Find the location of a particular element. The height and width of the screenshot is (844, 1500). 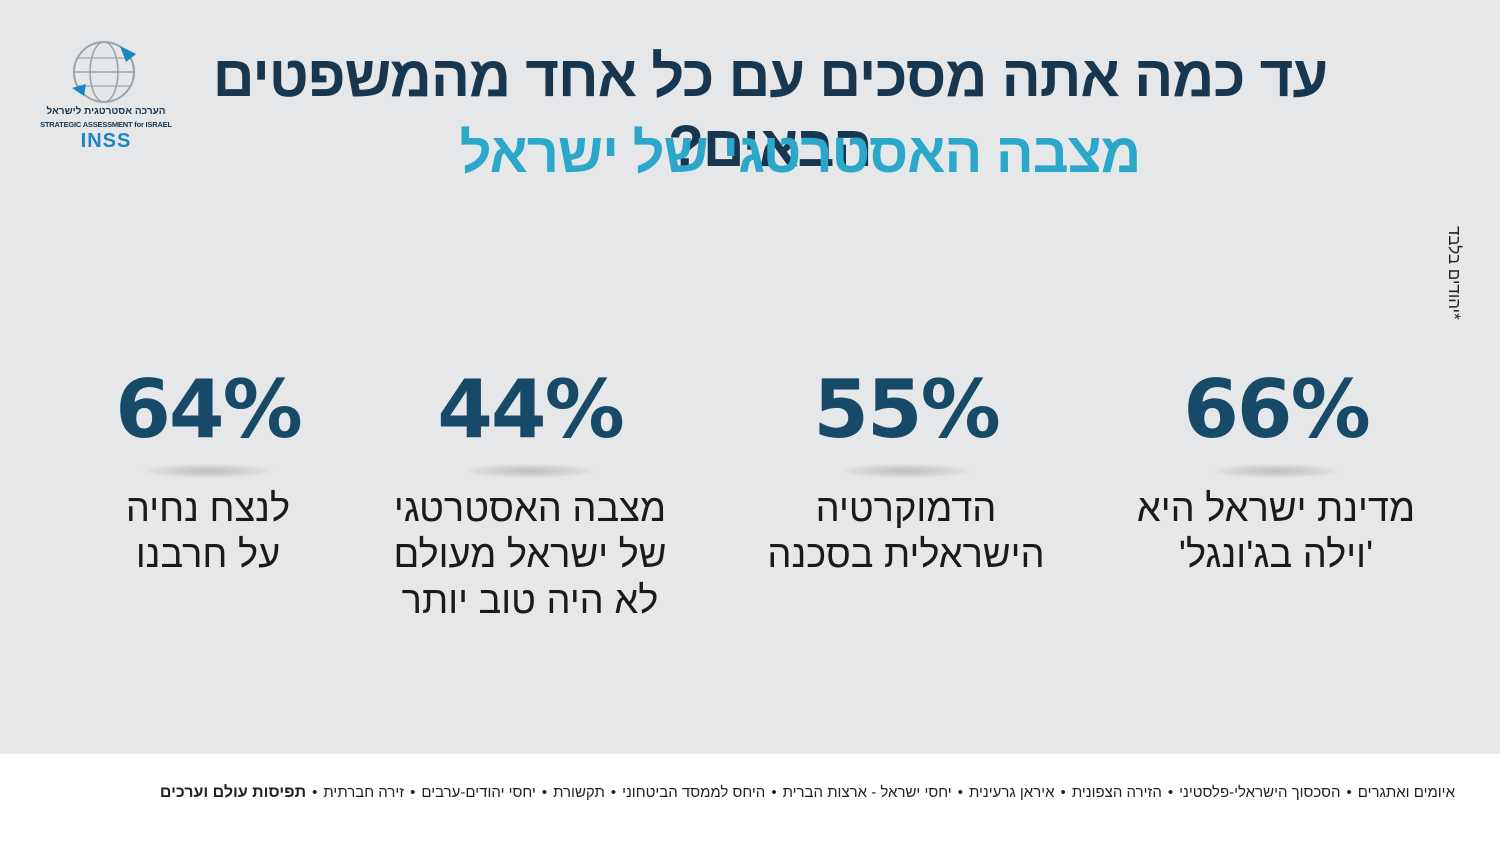

stat-card: 66% מדינת ישראל היא 'וילה בג'ונגל' is located at coordinates (1276, 469).